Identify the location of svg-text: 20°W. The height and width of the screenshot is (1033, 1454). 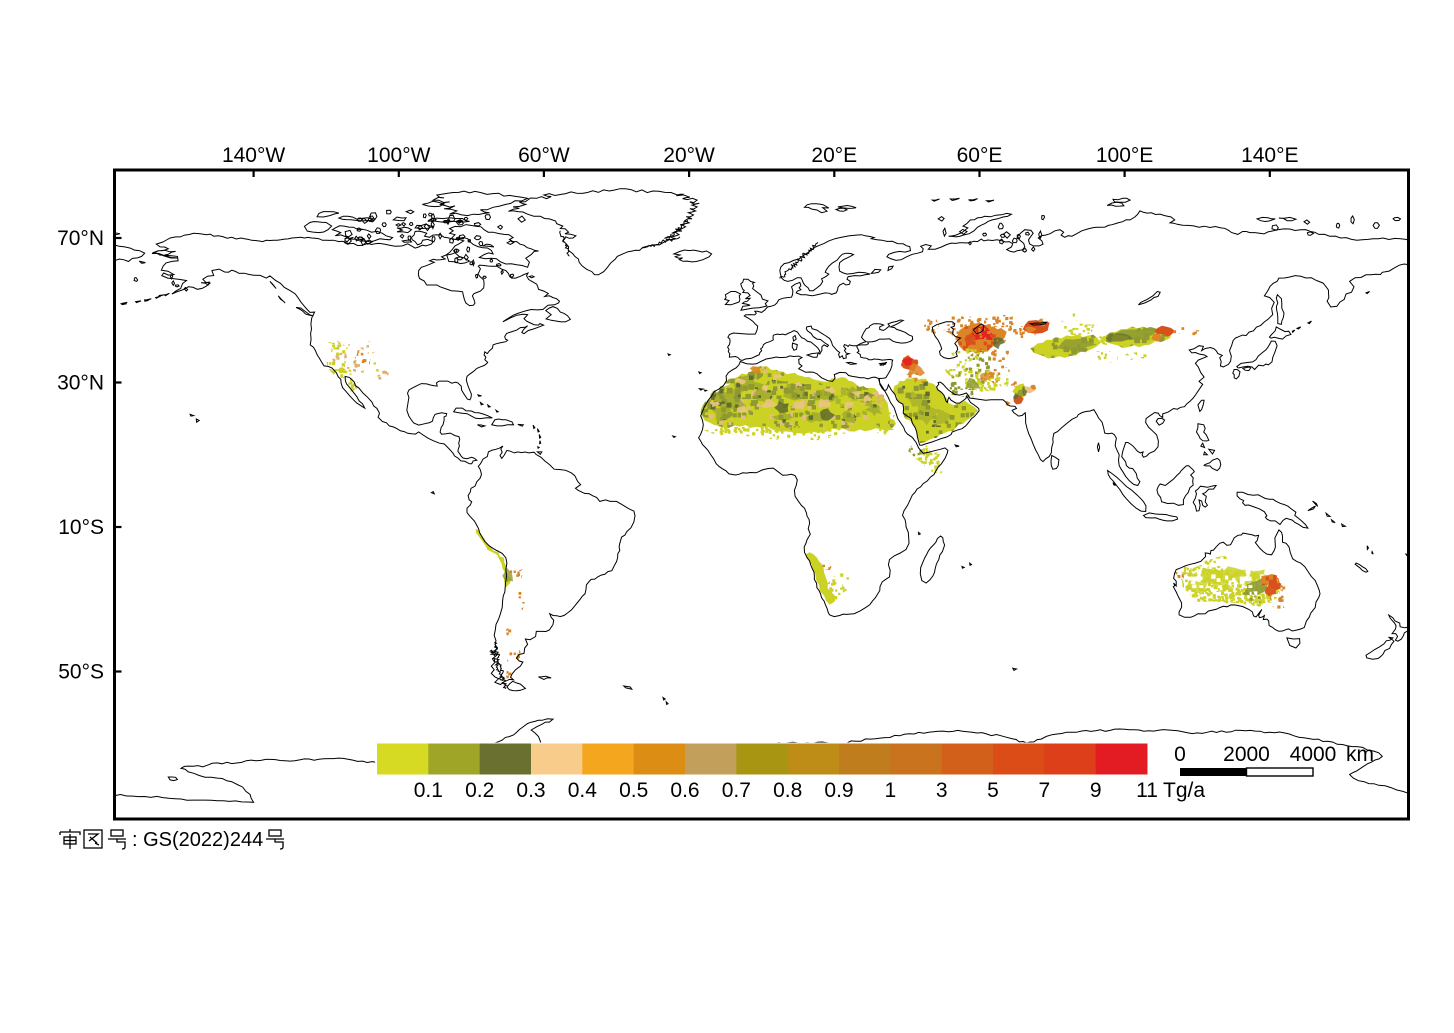
(689, 155).